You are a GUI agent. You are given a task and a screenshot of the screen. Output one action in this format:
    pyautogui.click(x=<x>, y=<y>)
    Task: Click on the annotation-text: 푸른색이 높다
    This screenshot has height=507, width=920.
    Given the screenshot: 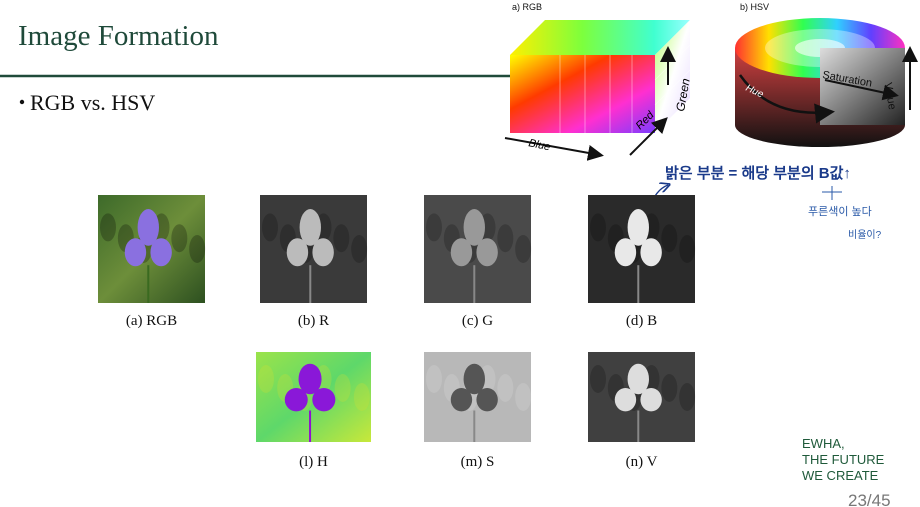 What is the action you would take?
    pyautogui.click(x=840, y=211)
    